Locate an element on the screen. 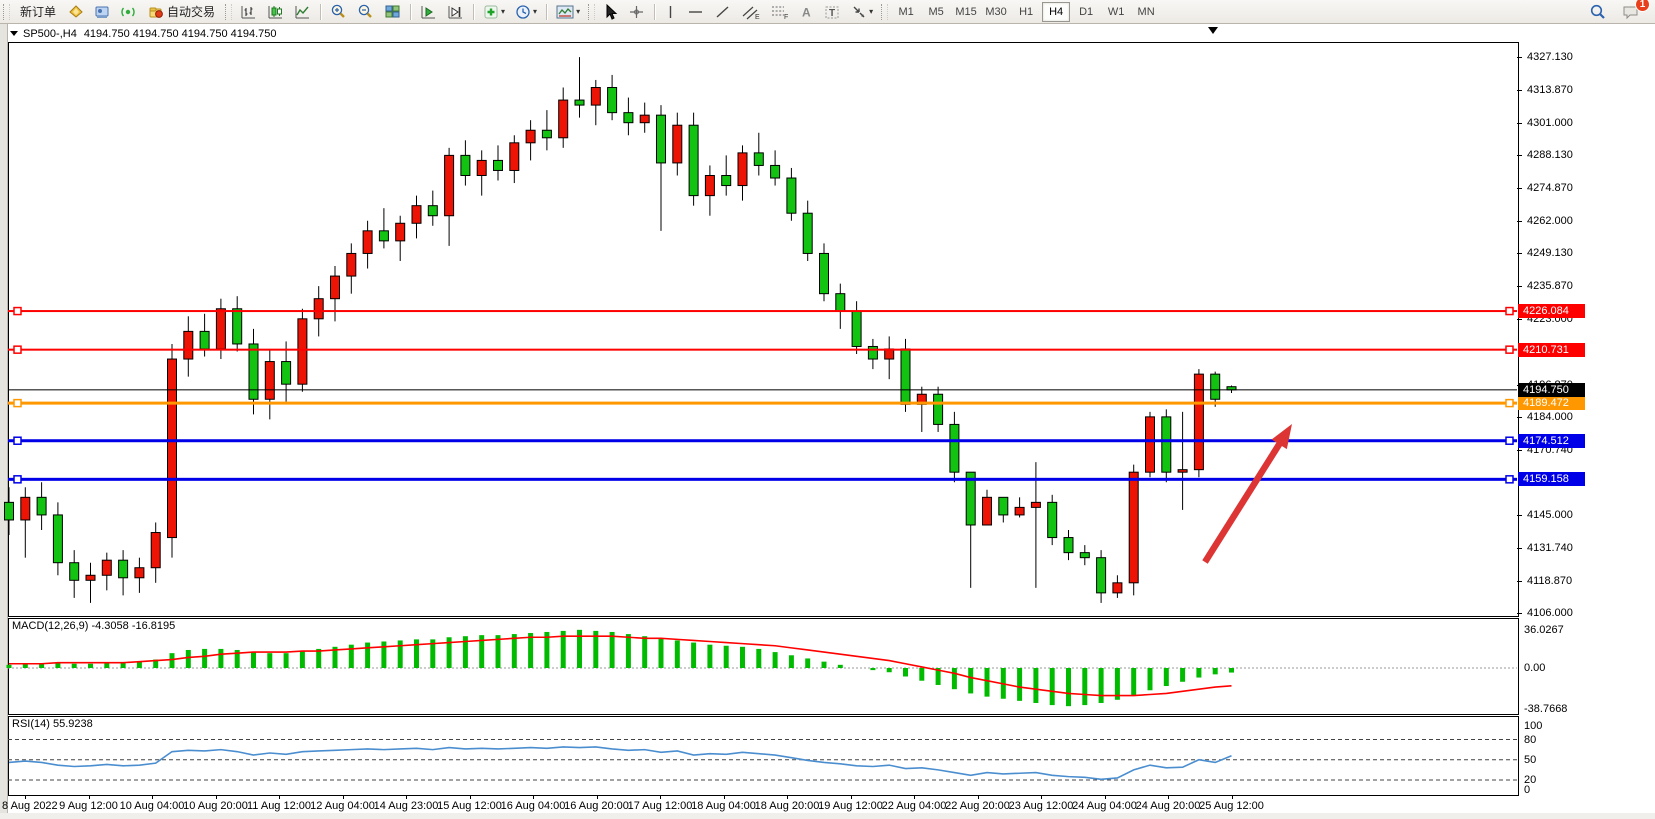 This screenshot has height=819, width=1655. macd-scale-label: 36.0267 is located at coordinates (1544, 629).